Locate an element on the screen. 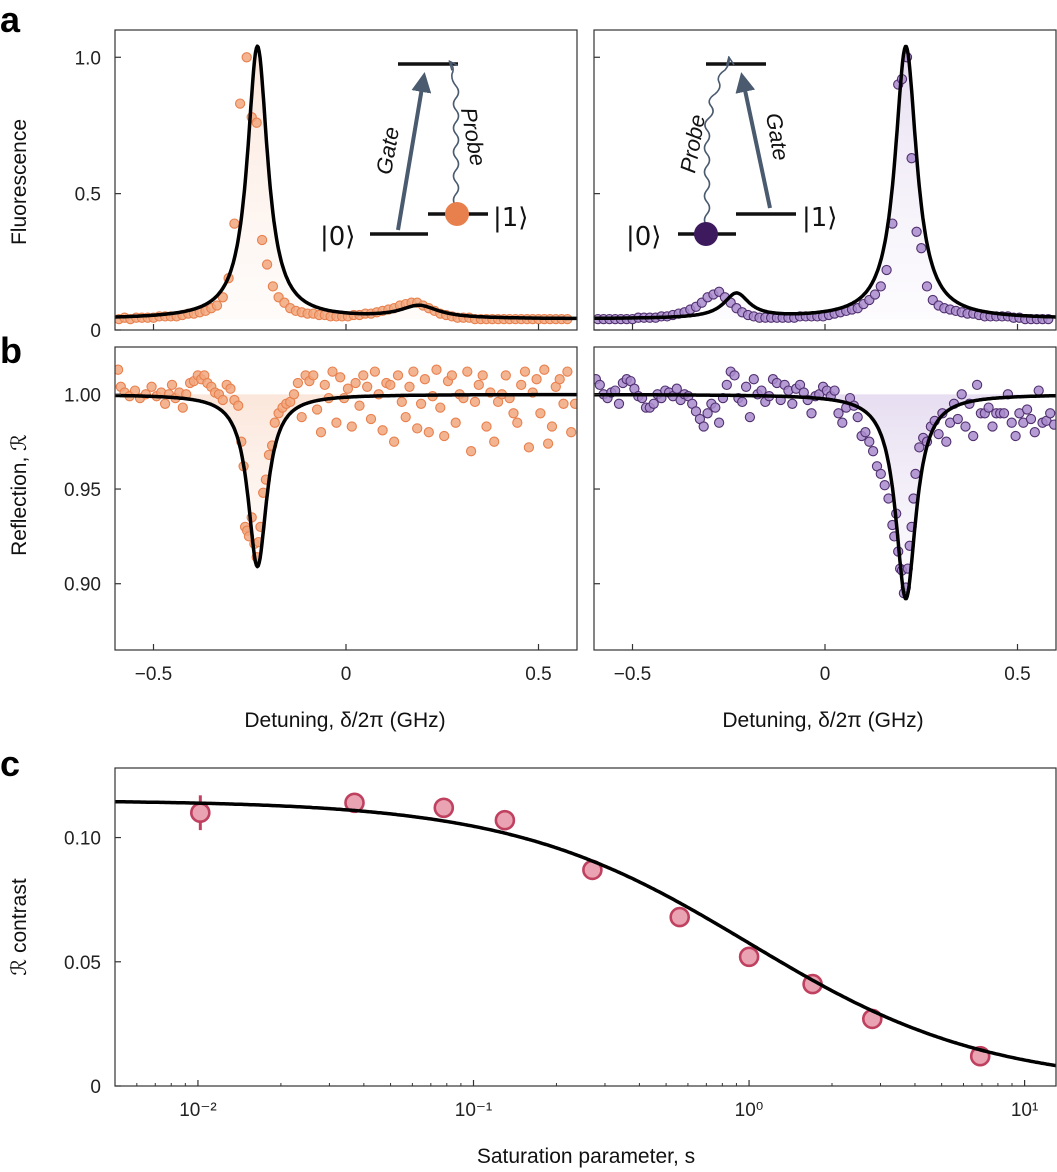  axes-frame-a-right is located at coordinates (825, 180).